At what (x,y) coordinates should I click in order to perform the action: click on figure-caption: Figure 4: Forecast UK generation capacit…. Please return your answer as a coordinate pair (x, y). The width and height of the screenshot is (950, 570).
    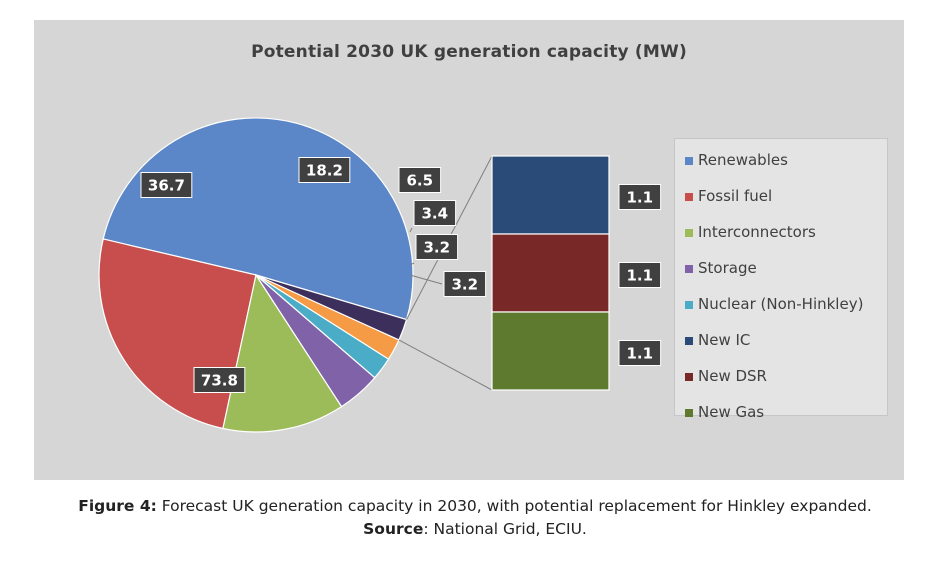
    Looking at the image, I should click on (475, 506).